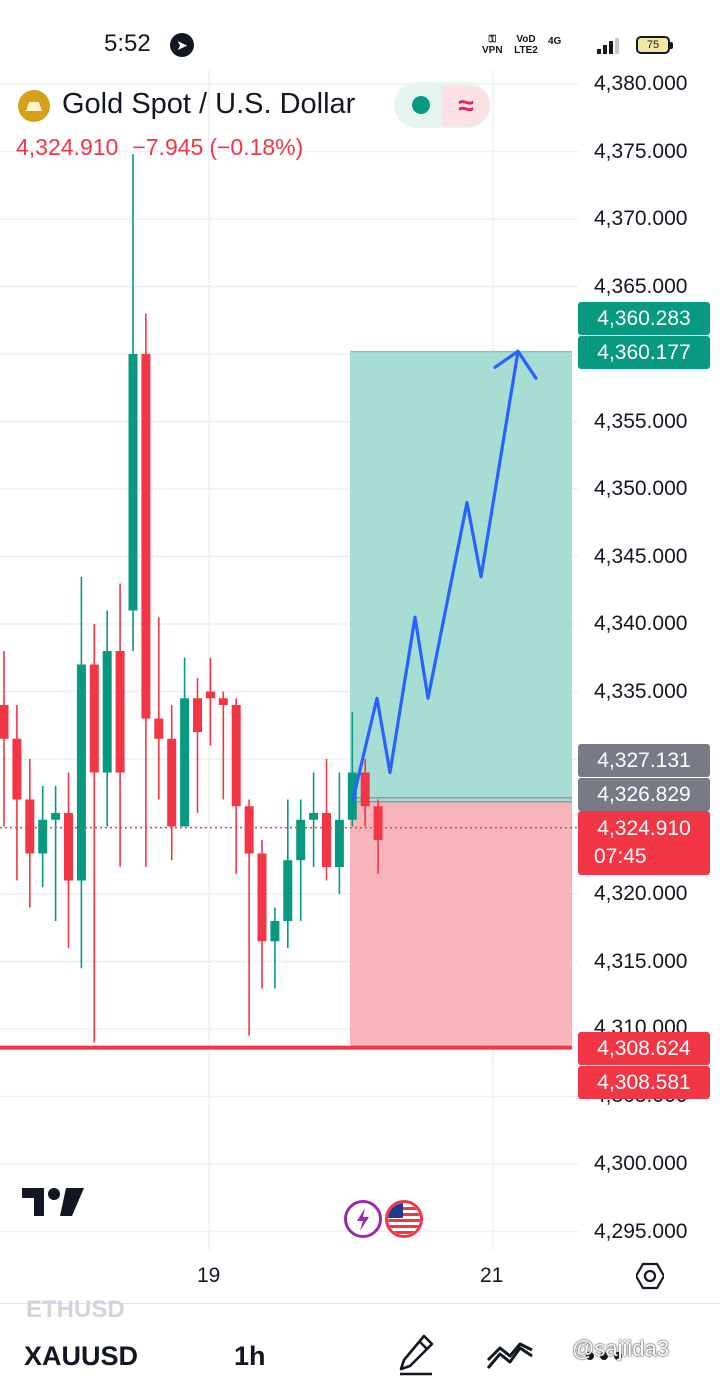 The height and width of the screenshot is (1392, 720). What do you see at coordinates (182, 45) in the screenshot?
I see `telegram-icon: ➤` at bounding box center [182, 45].